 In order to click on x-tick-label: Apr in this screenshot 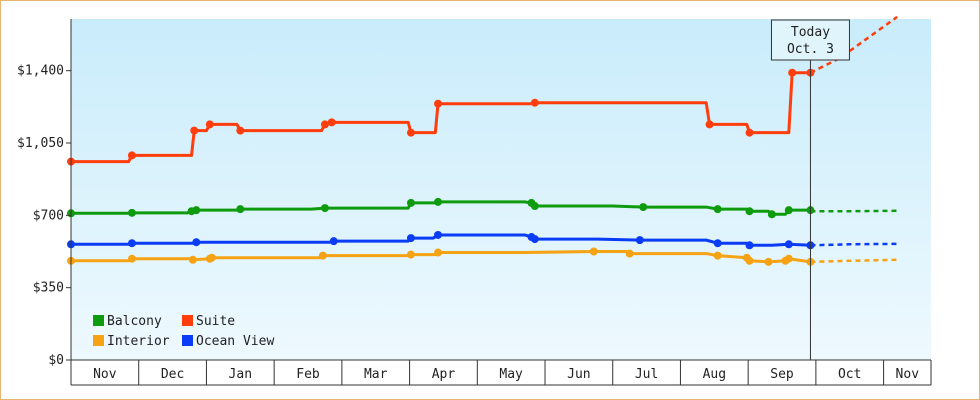, I will do `click(444, 374)`.